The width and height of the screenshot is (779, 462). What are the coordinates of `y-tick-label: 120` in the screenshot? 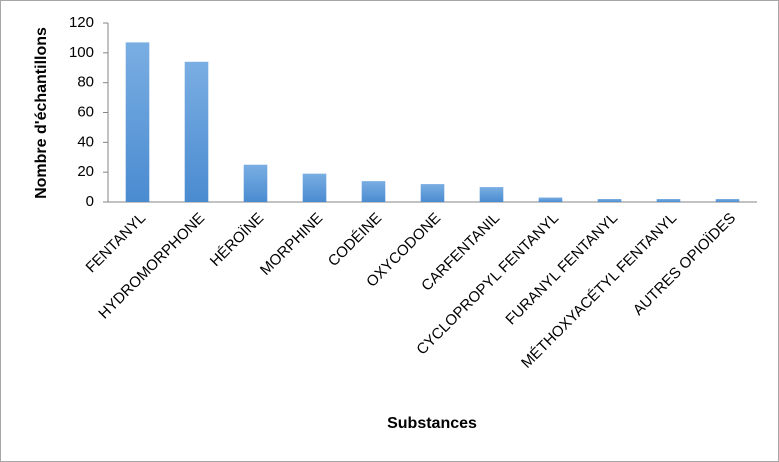 It's located at (81, 22).